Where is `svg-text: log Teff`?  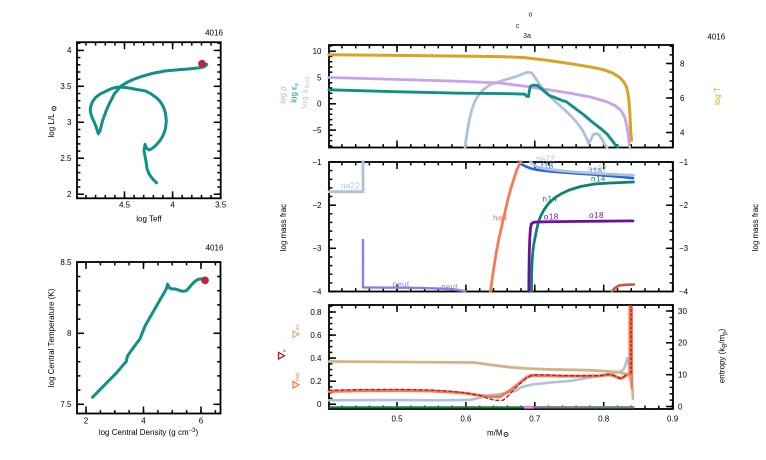 svg-text: log Teff is located at coordinates (149, 218).